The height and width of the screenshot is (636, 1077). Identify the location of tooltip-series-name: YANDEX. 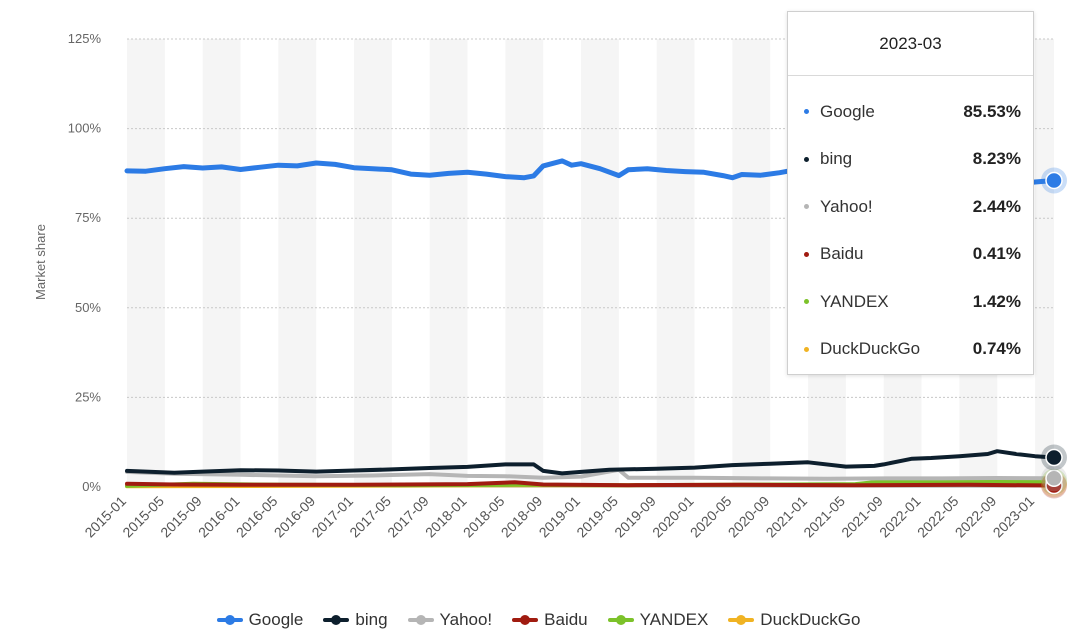
(854, 301).